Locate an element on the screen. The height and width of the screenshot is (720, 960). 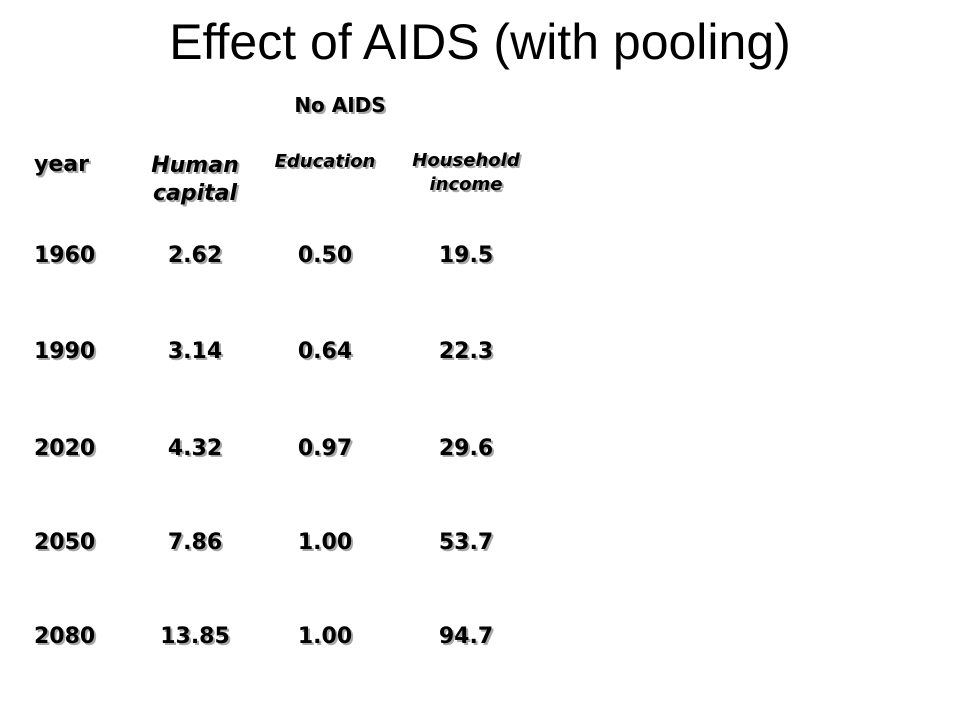
cell-year: 1990 is located at coordinates (65, 351).